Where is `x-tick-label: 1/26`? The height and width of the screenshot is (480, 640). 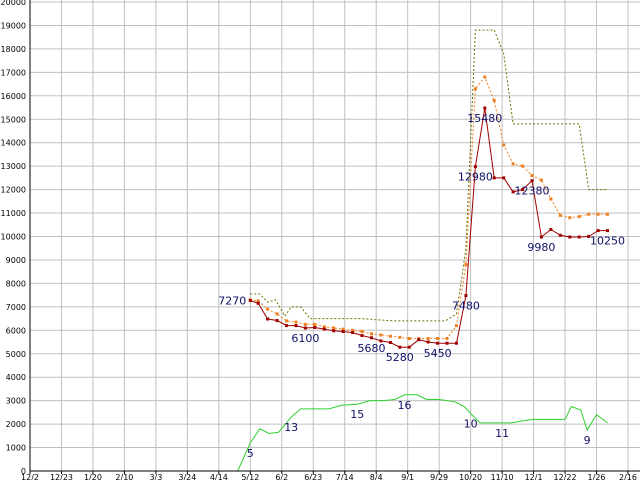
x-tick-label: 1/26 is located at coordinates (597, 476).